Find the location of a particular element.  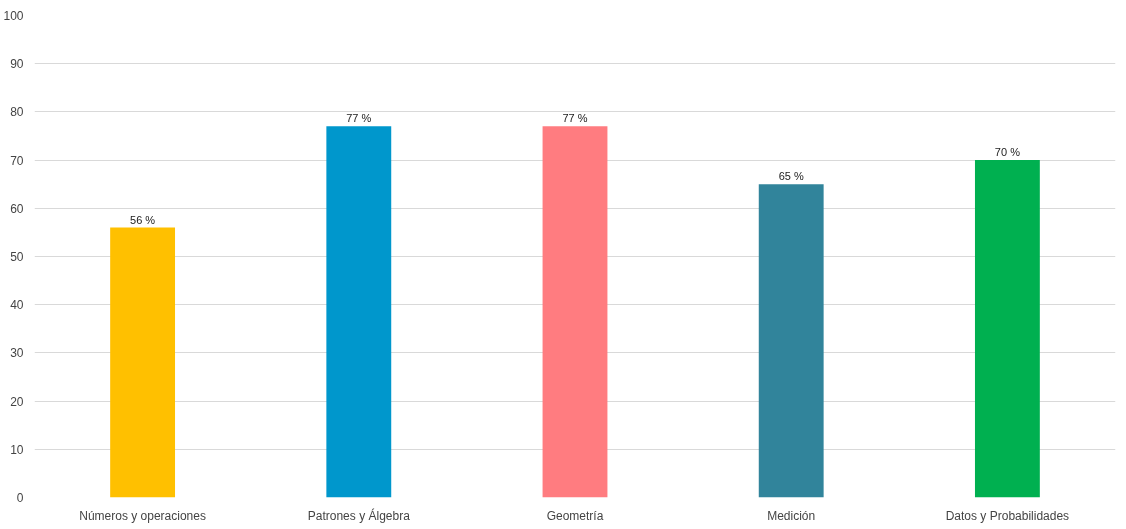

data-label: 56 % is located at coordinates (143, 219).